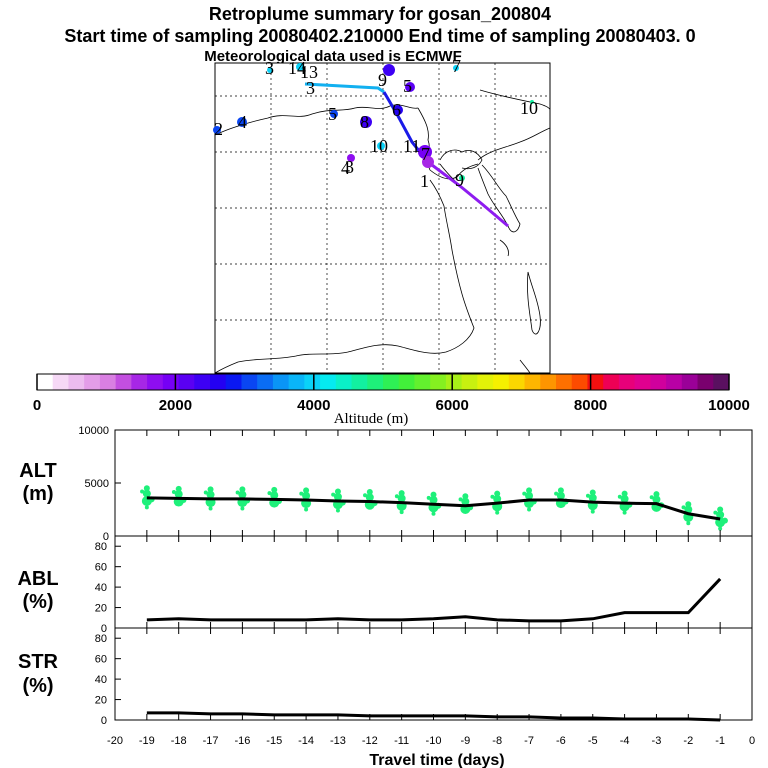 The width and height of the screenshot is (768, 768). Describe the element at coordinates (425, 154) in the screenshot. I see `map-label: 7` at that location.